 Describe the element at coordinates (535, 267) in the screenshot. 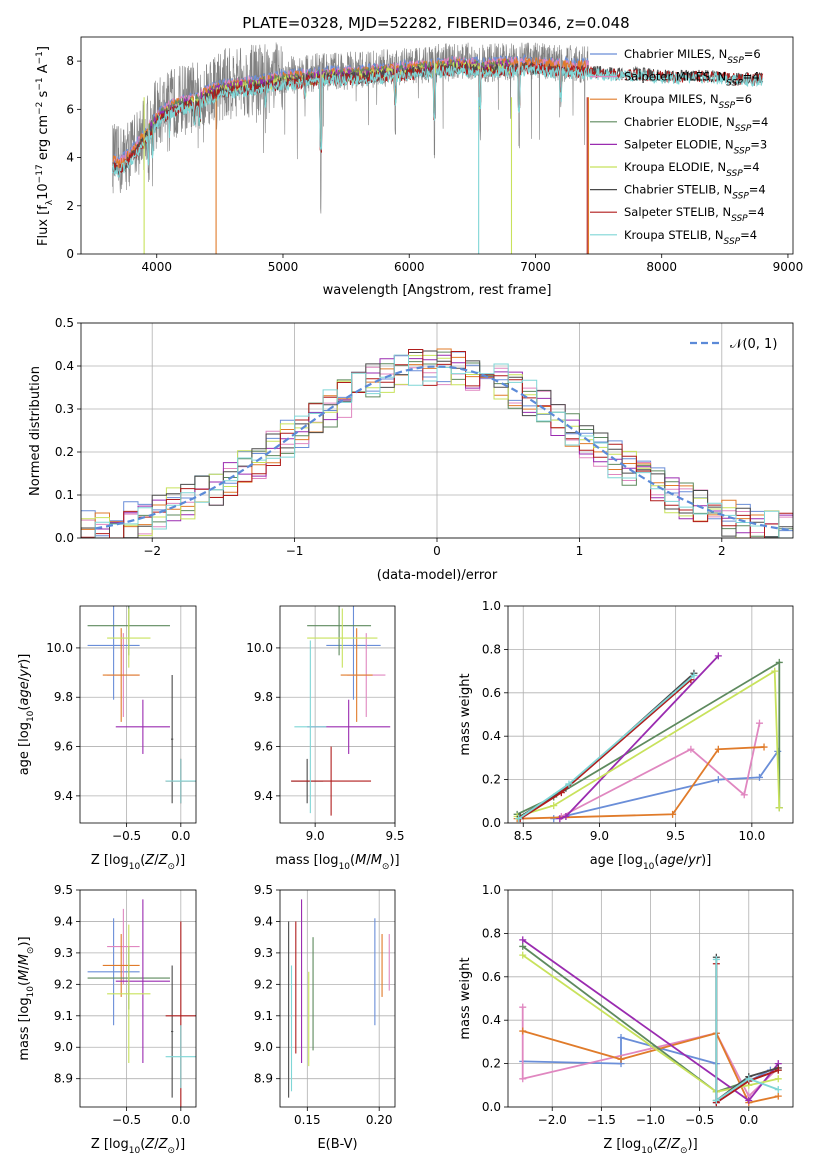

I see `x-tick-label: 7000` at that location.